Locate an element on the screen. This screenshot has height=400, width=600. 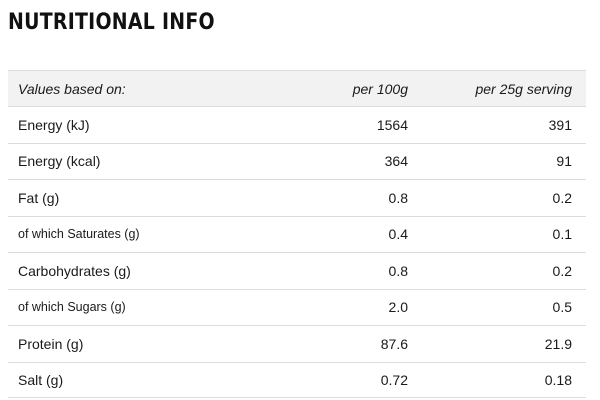
row-label: Salt (g) is located at coordinates (41, 379).